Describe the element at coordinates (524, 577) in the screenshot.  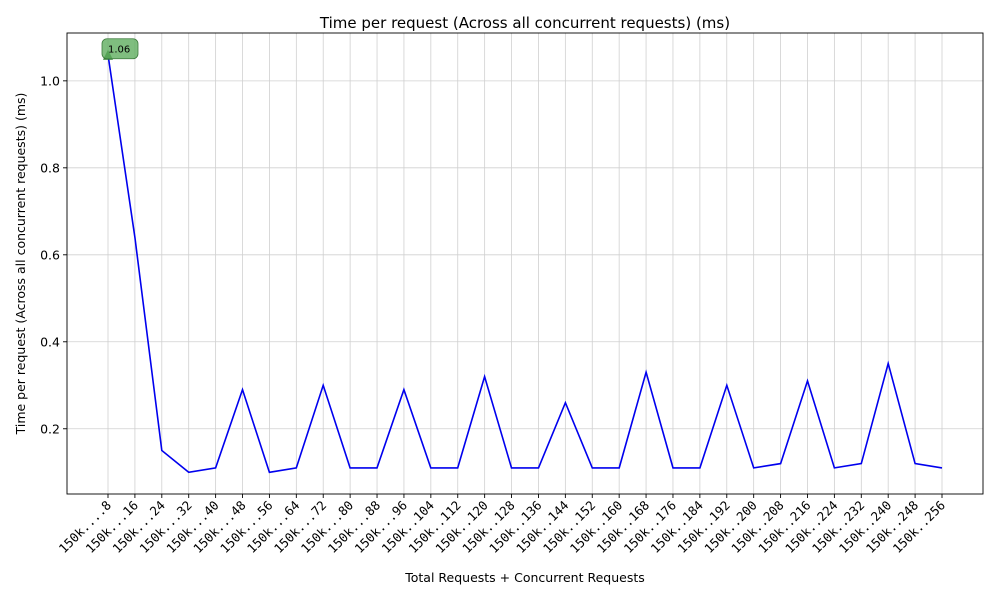
I see `x-axis-label: Total Requests + Concurrent Requests` at that location.